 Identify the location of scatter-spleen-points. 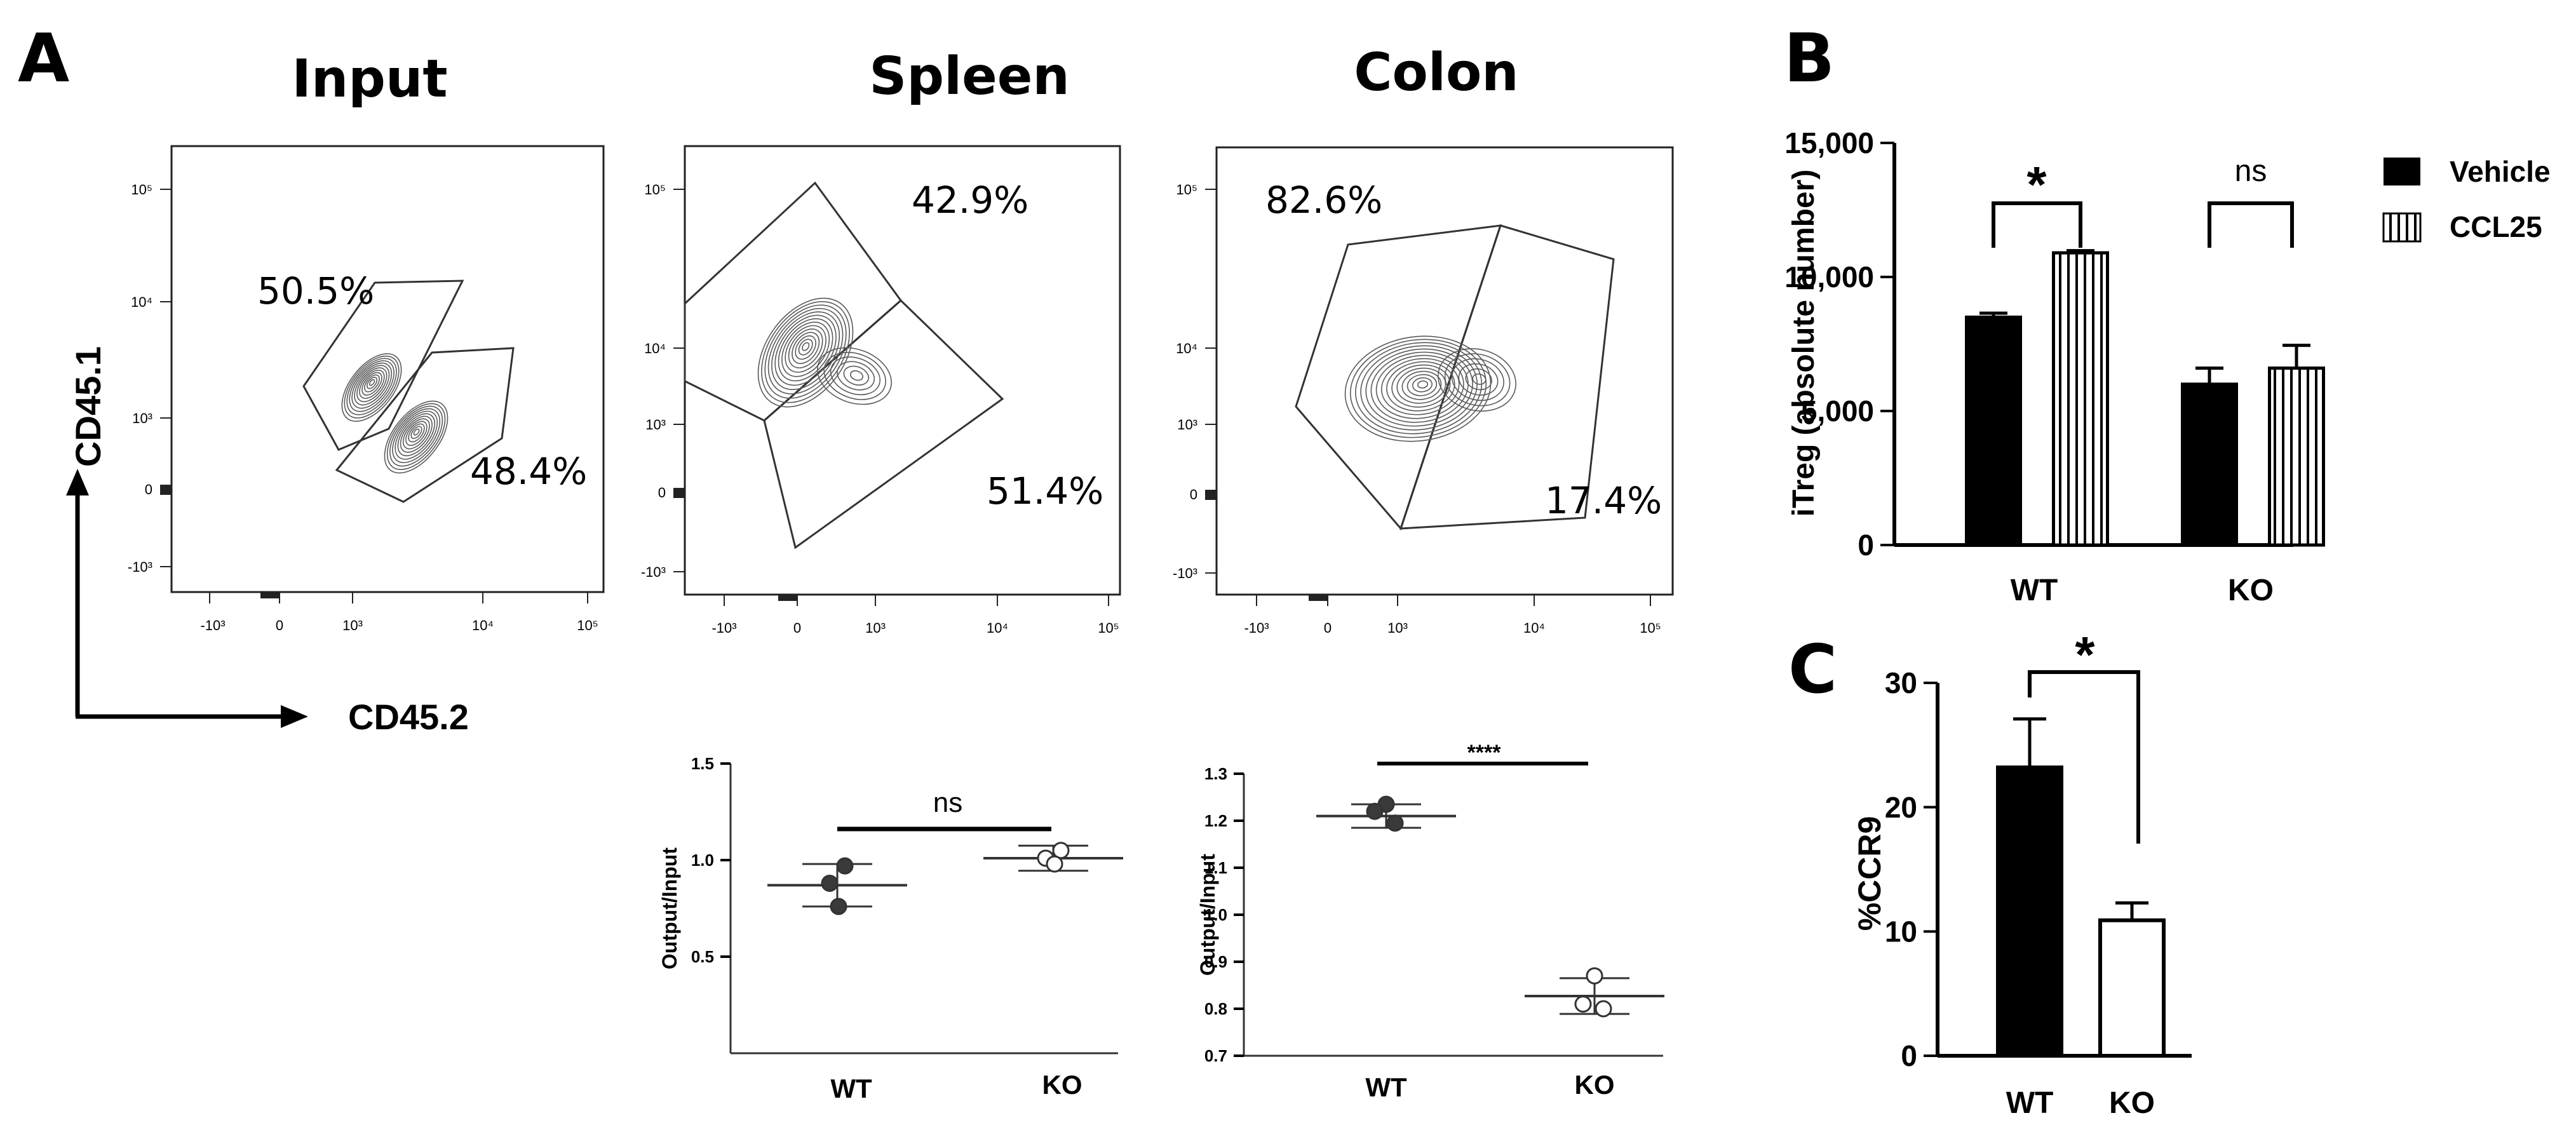
(945, 878).